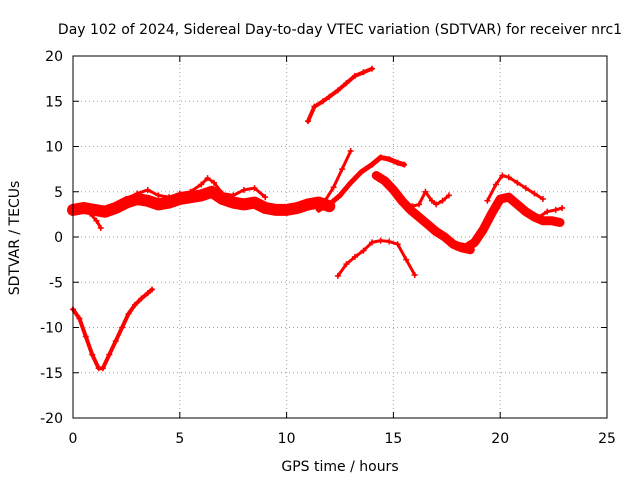  I want to click on y-tick-label: 5, so click(58, 193).